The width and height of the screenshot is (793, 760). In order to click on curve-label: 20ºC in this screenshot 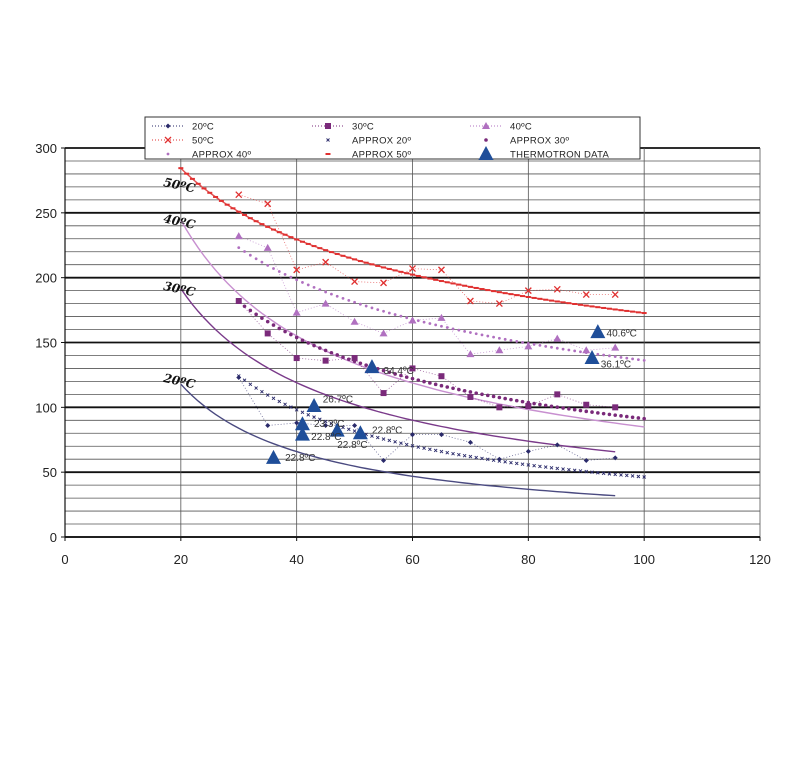, I will do `click(179, 381)`.